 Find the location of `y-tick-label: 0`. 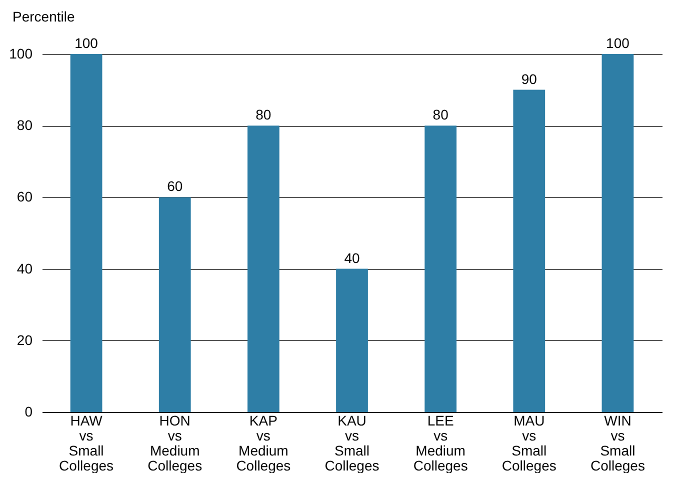

y-tick-label: 0 is located at coordinates (28, 412).